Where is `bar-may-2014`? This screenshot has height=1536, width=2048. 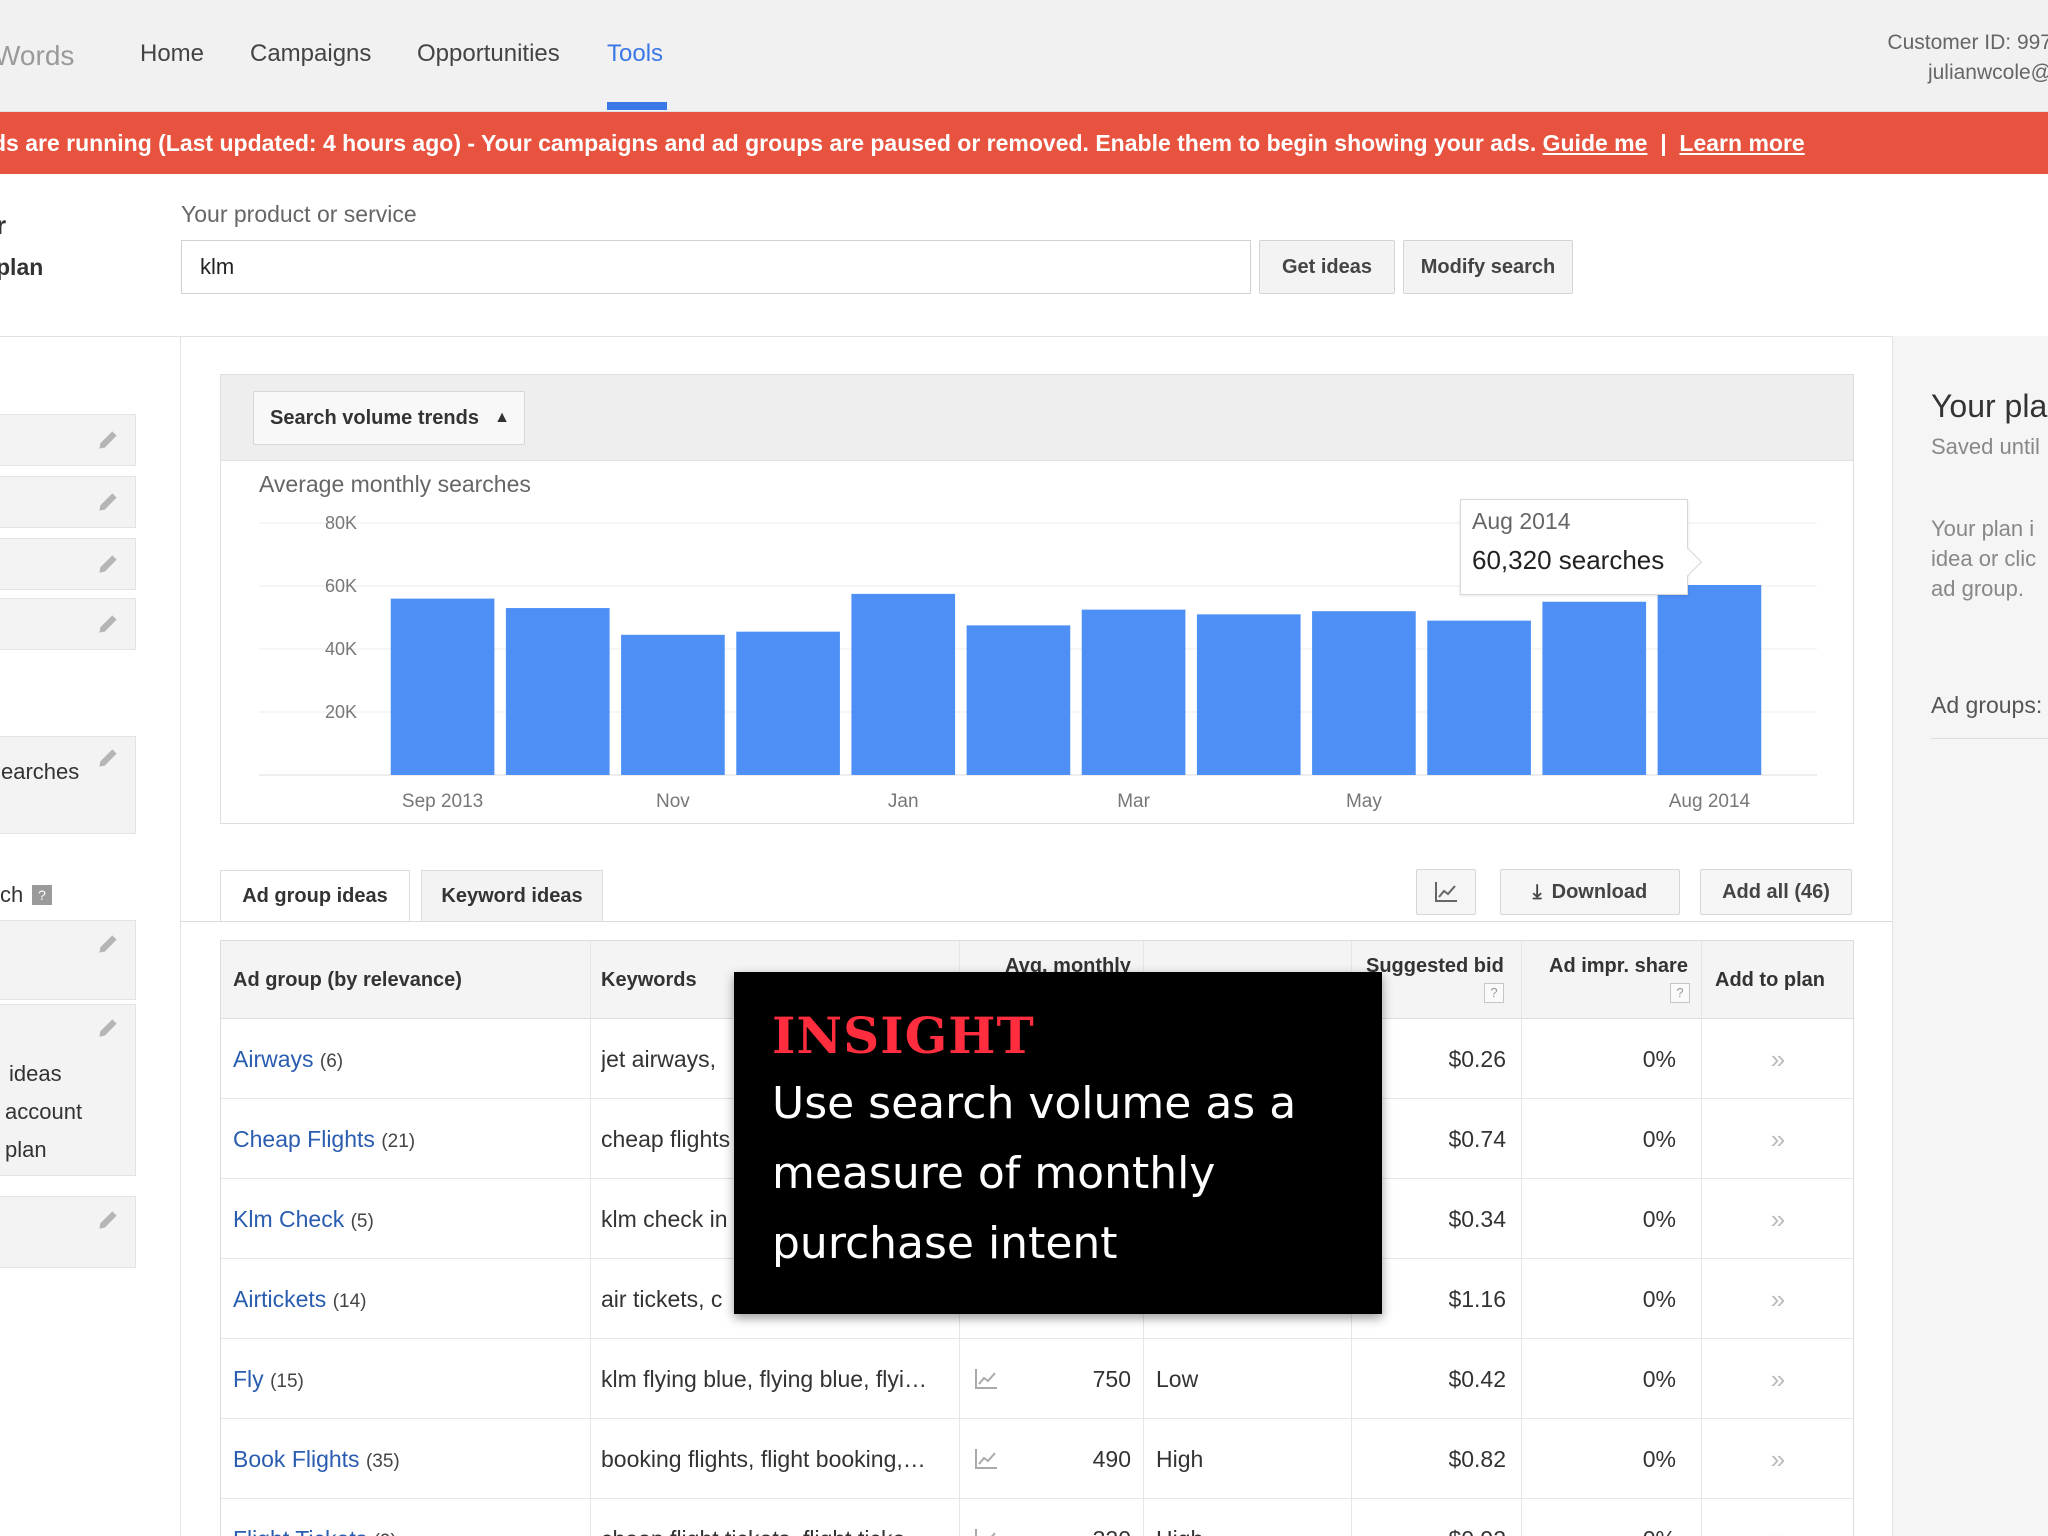
bar-may-2014 is located at coordinates (1364, 693).